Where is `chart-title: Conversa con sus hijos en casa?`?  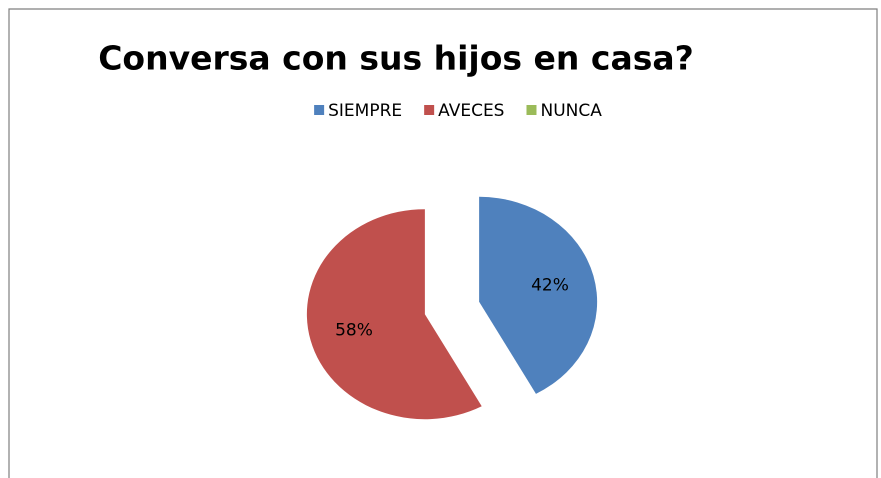 chart-title: Conversa con sus hijos en casa? is located at coordinates (396, 58).